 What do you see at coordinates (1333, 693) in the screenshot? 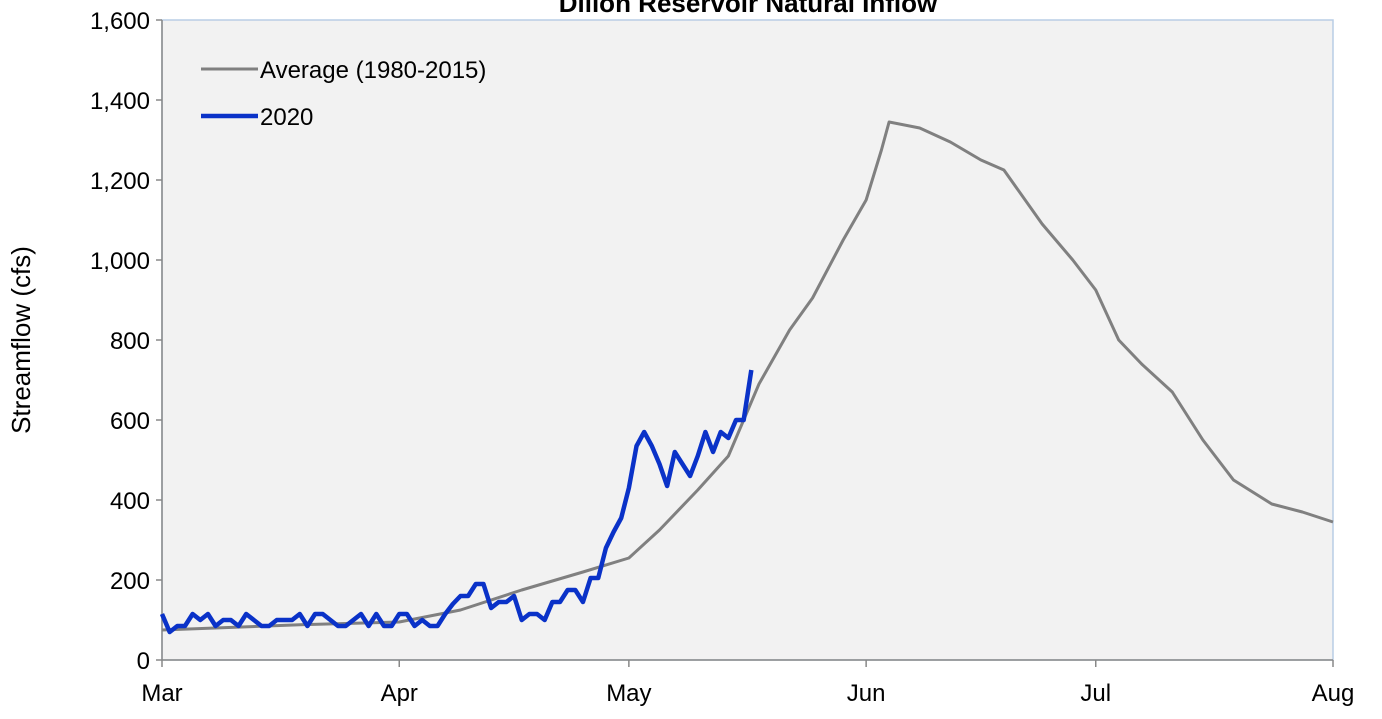
I see `x-tick-label: Aug` at bounding box center [1333, 693].